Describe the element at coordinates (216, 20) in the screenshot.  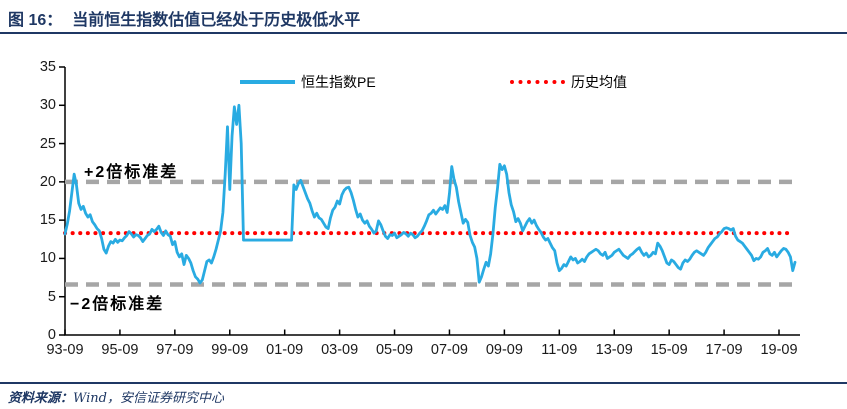
I see `chart-title-text: 当前恒生指数估值已经处于历史极低水平` at that location.